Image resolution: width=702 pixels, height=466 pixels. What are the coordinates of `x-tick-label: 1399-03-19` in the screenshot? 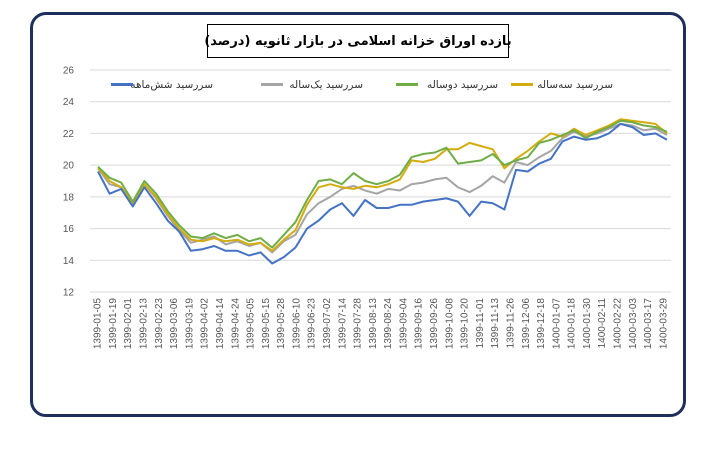 It's located at (189, 324).